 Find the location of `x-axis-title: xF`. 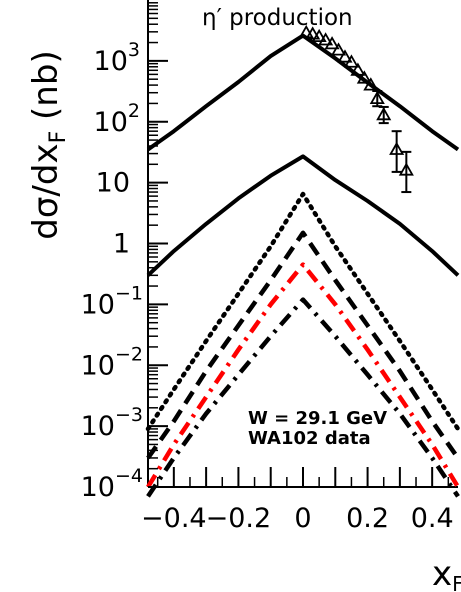

x-axis-title: xF is located at coordinates (446, 573).